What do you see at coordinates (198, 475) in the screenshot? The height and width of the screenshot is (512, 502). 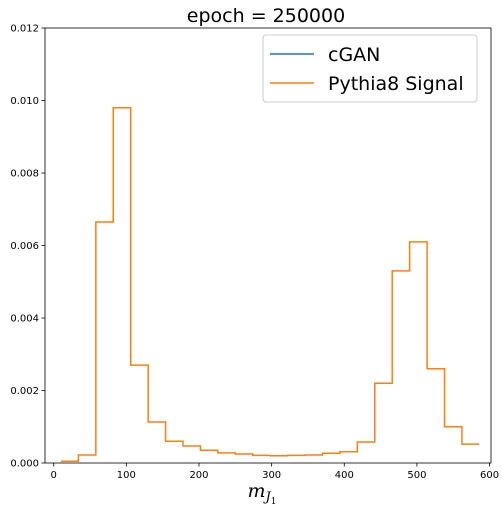 I see `x-tick-label: 200` at bounding box center [198, 475].